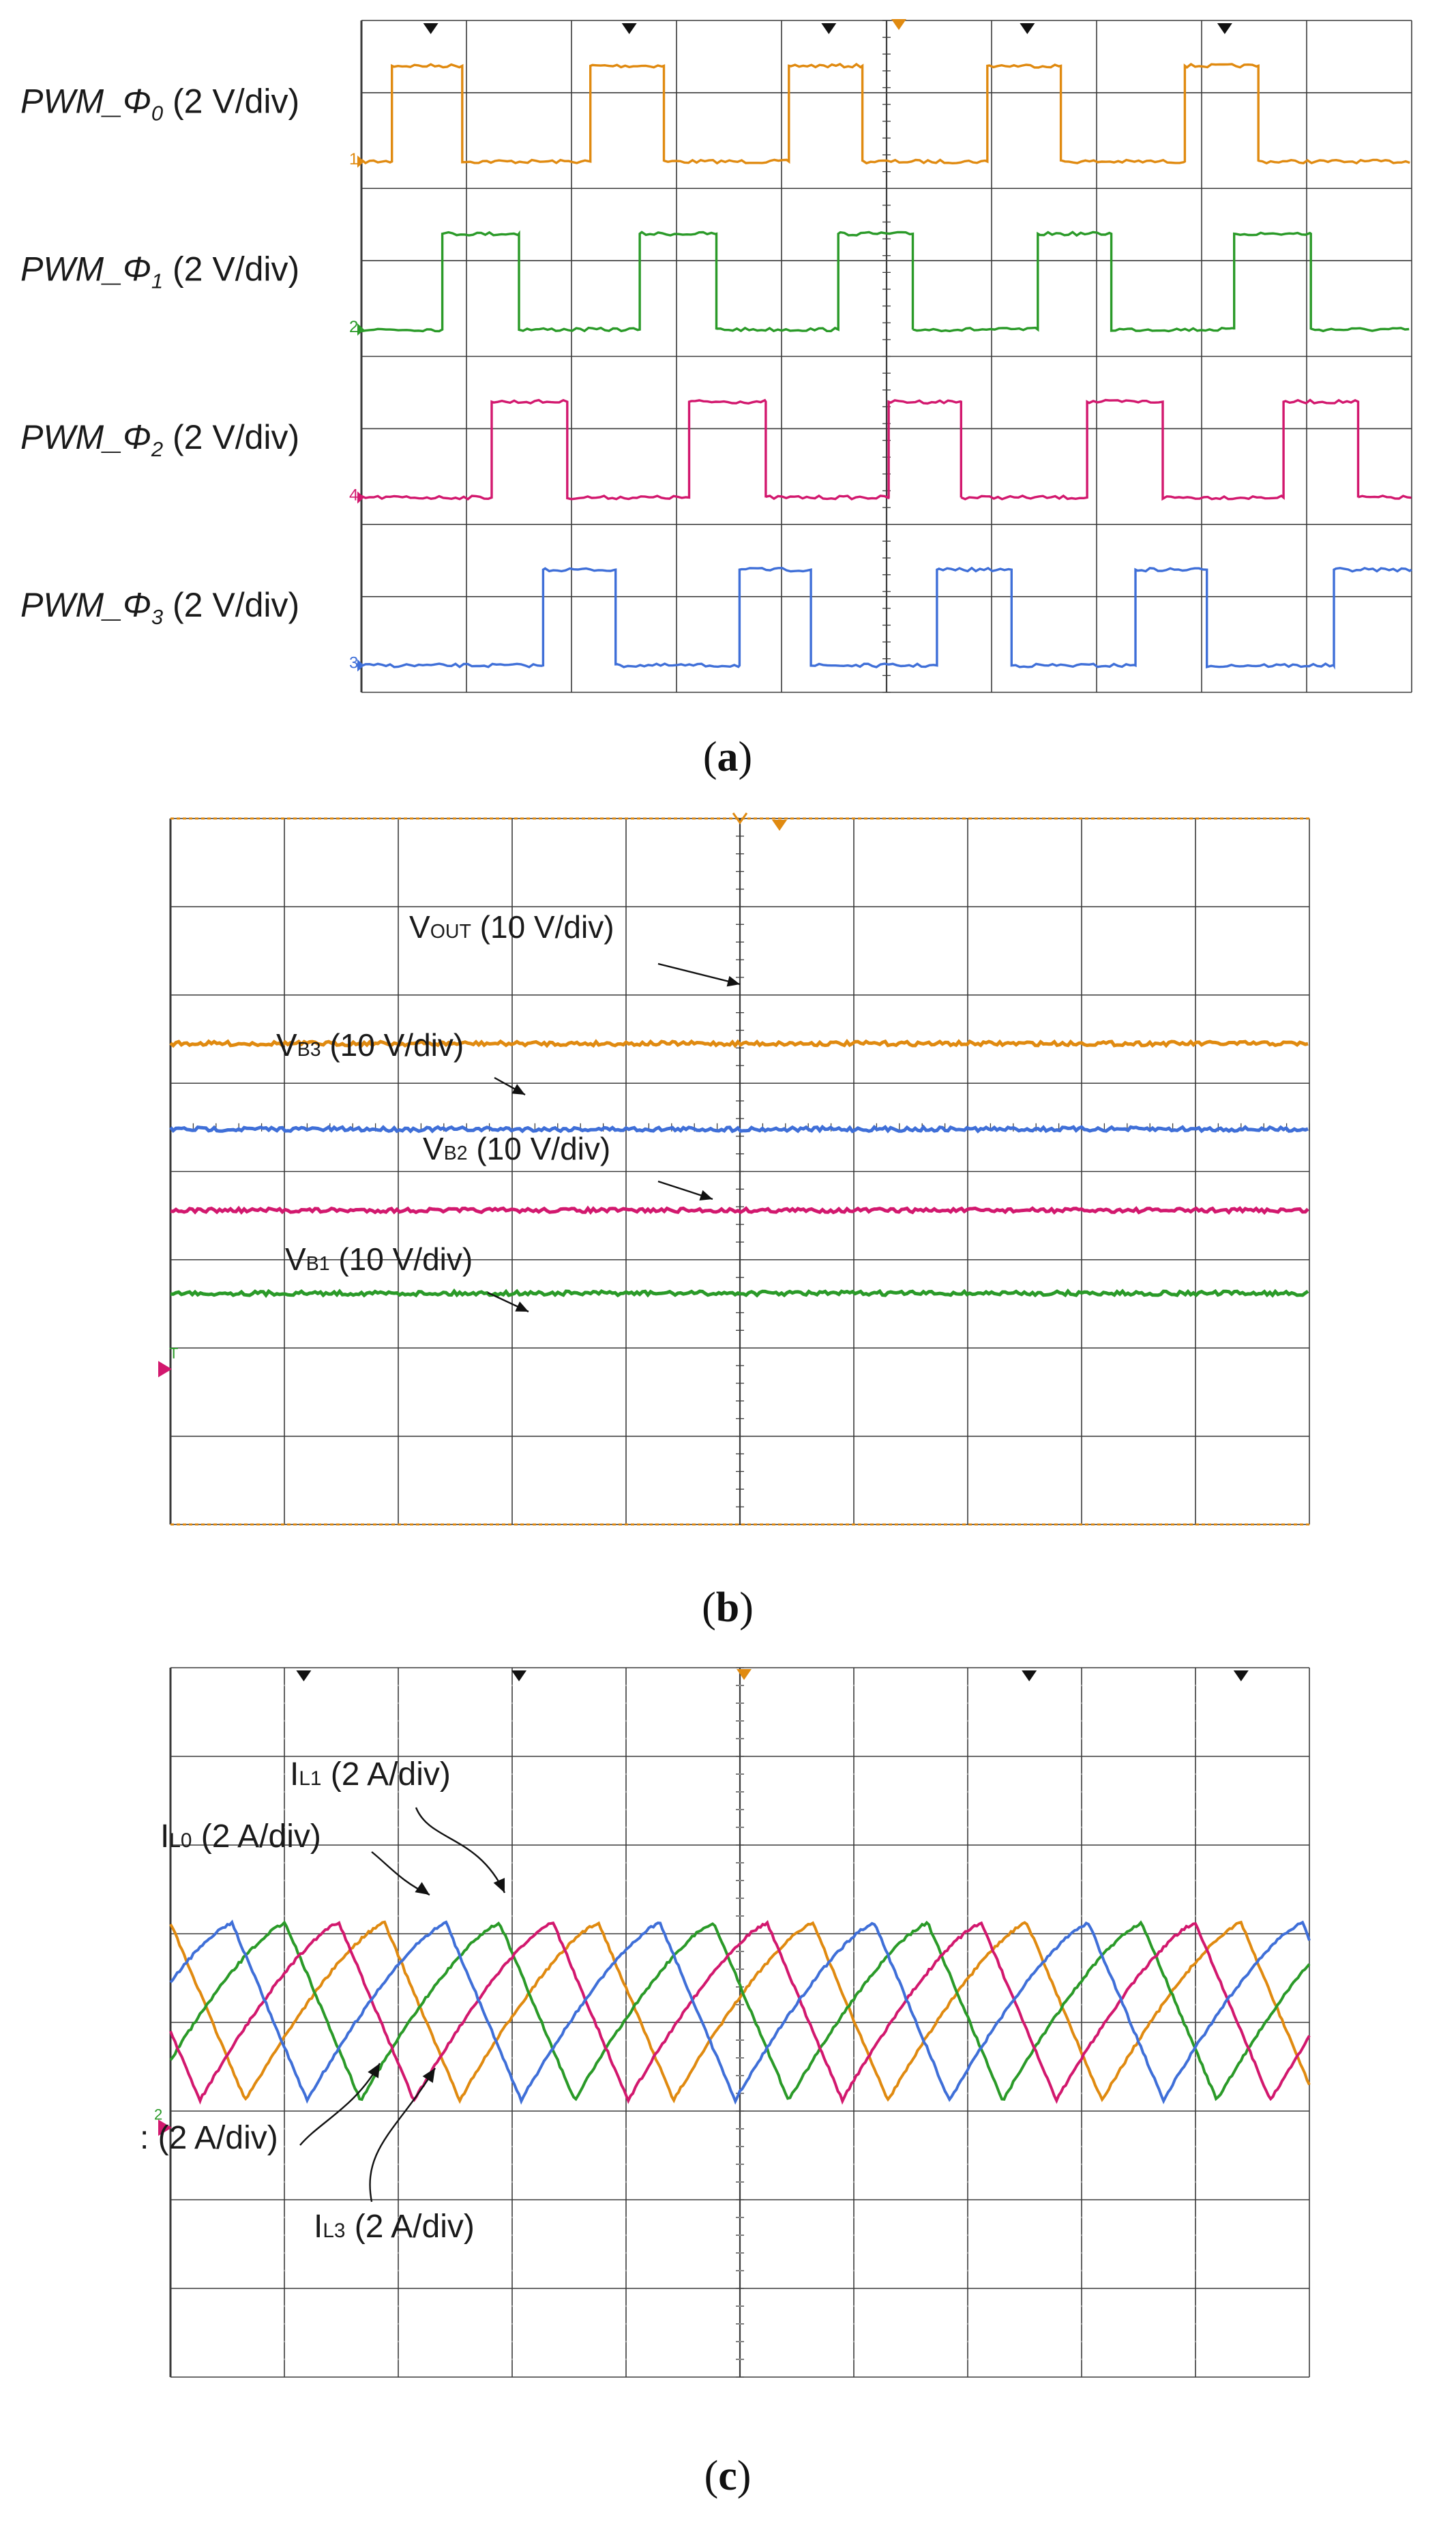 The width and height of the screenshot is (1456, 2521). Describe the element at coordinates (318, 2227) in the screenshot. I see `label-current-3-main: I` at that location.